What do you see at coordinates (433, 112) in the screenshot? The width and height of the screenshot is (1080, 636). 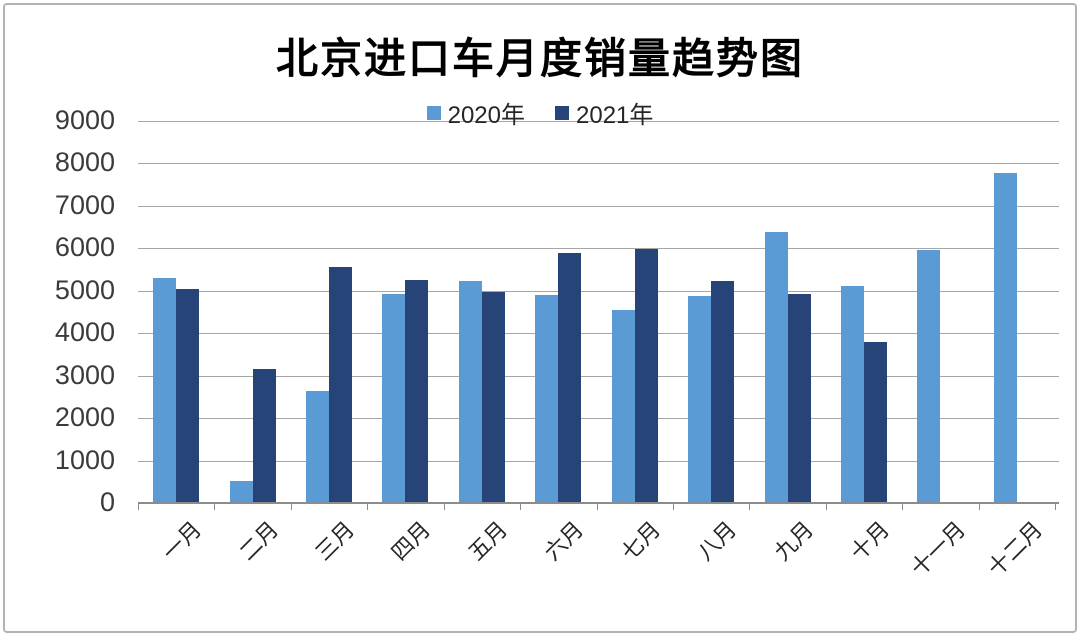 I see `legend-marker-2020-icon` at bounding box center [433, 112].